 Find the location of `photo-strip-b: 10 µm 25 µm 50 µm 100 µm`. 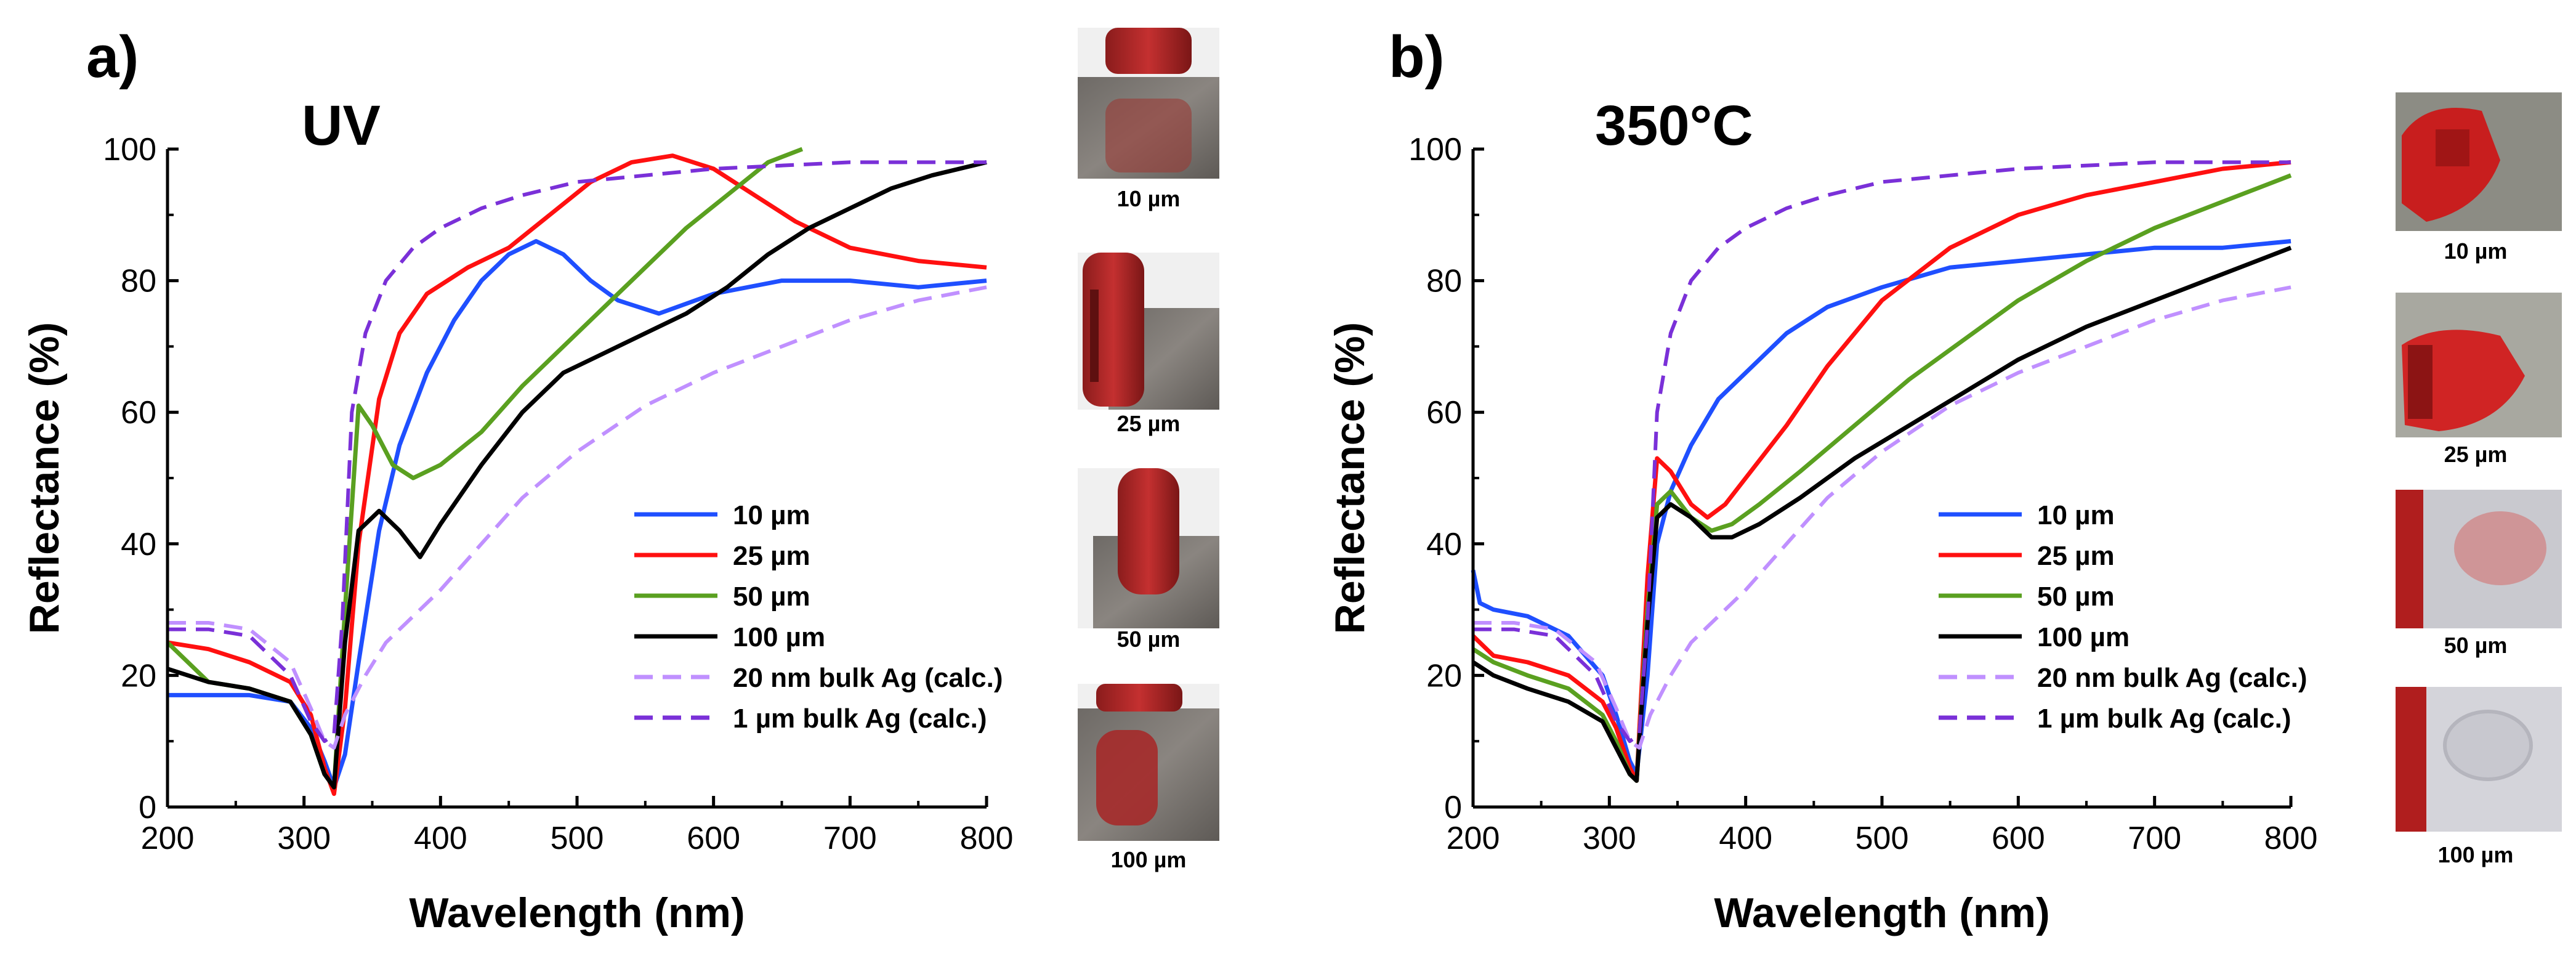

photo-strip-b: 10 µm 25 µm 50 µm 100 µm is located at coordinates (2479, 480).